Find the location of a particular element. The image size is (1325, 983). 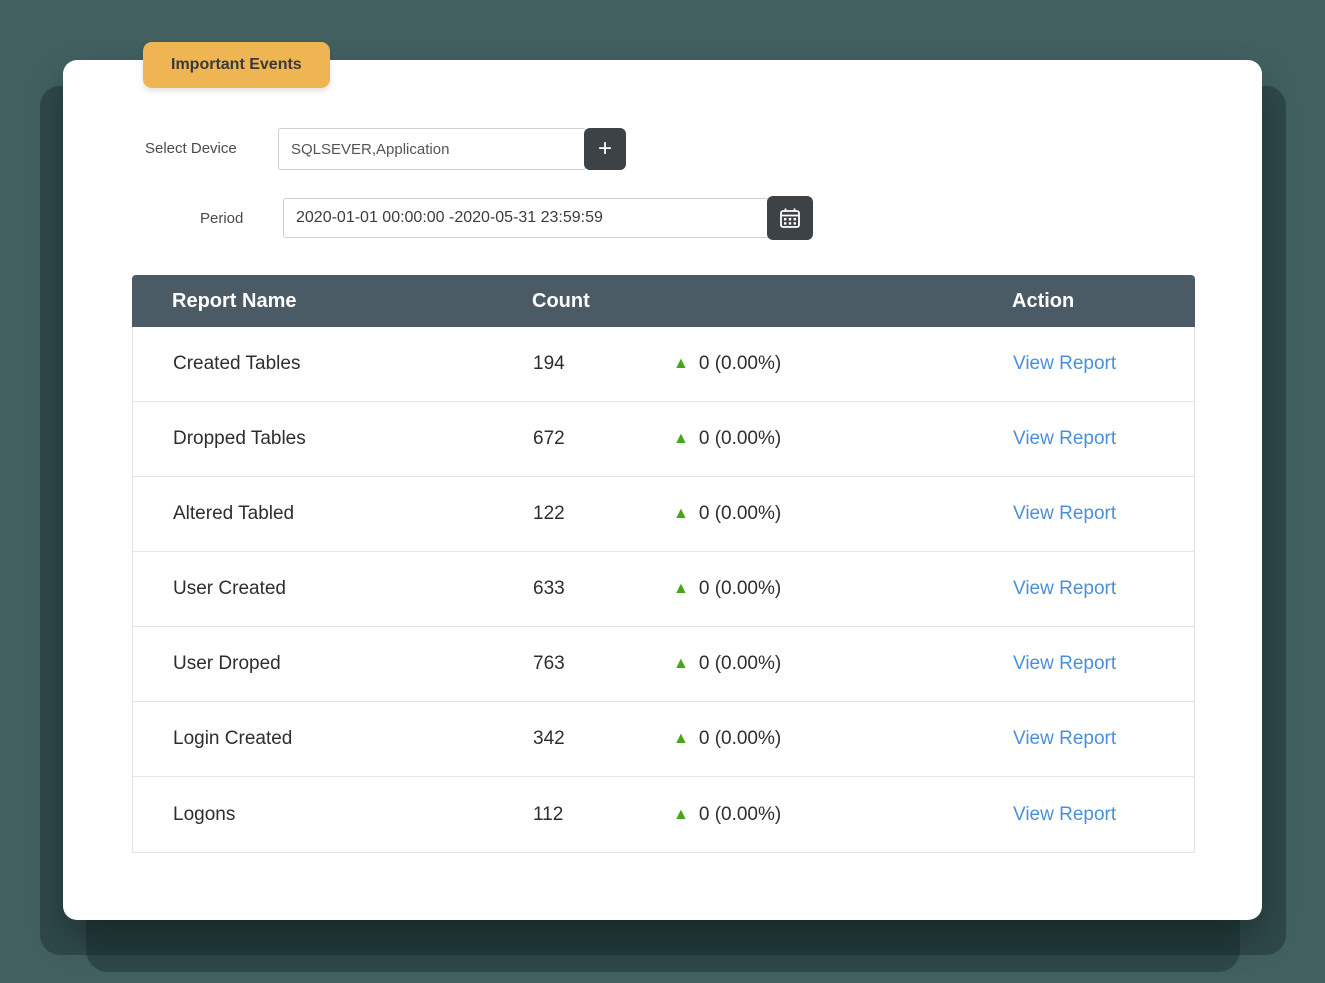

table-row: User Created 633 ▲ 0 (0.00%) View Report is located at coordinates (663, 589).